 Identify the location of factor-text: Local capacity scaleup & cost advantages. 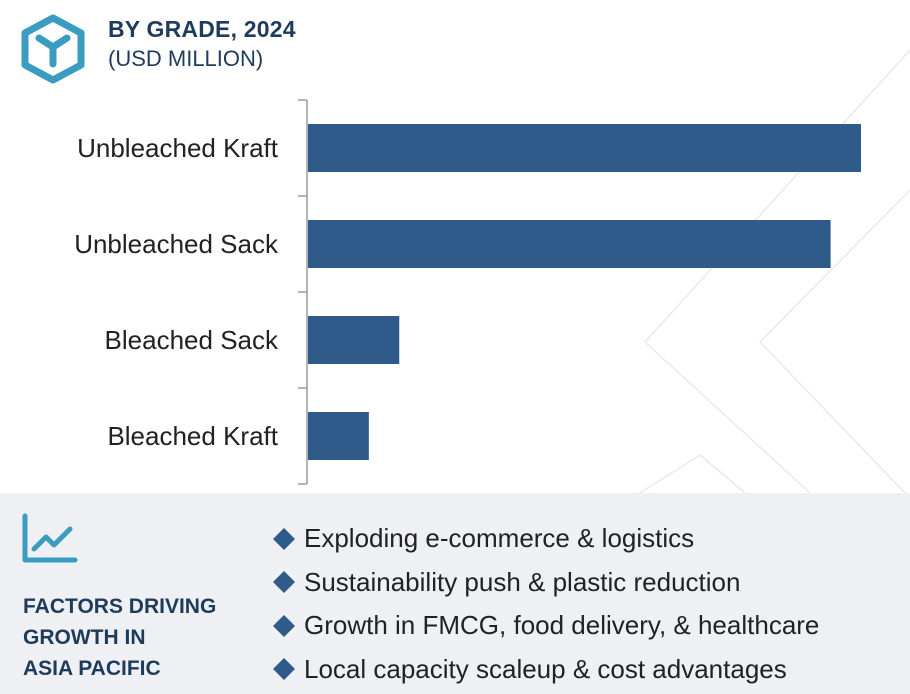
(545, 668).